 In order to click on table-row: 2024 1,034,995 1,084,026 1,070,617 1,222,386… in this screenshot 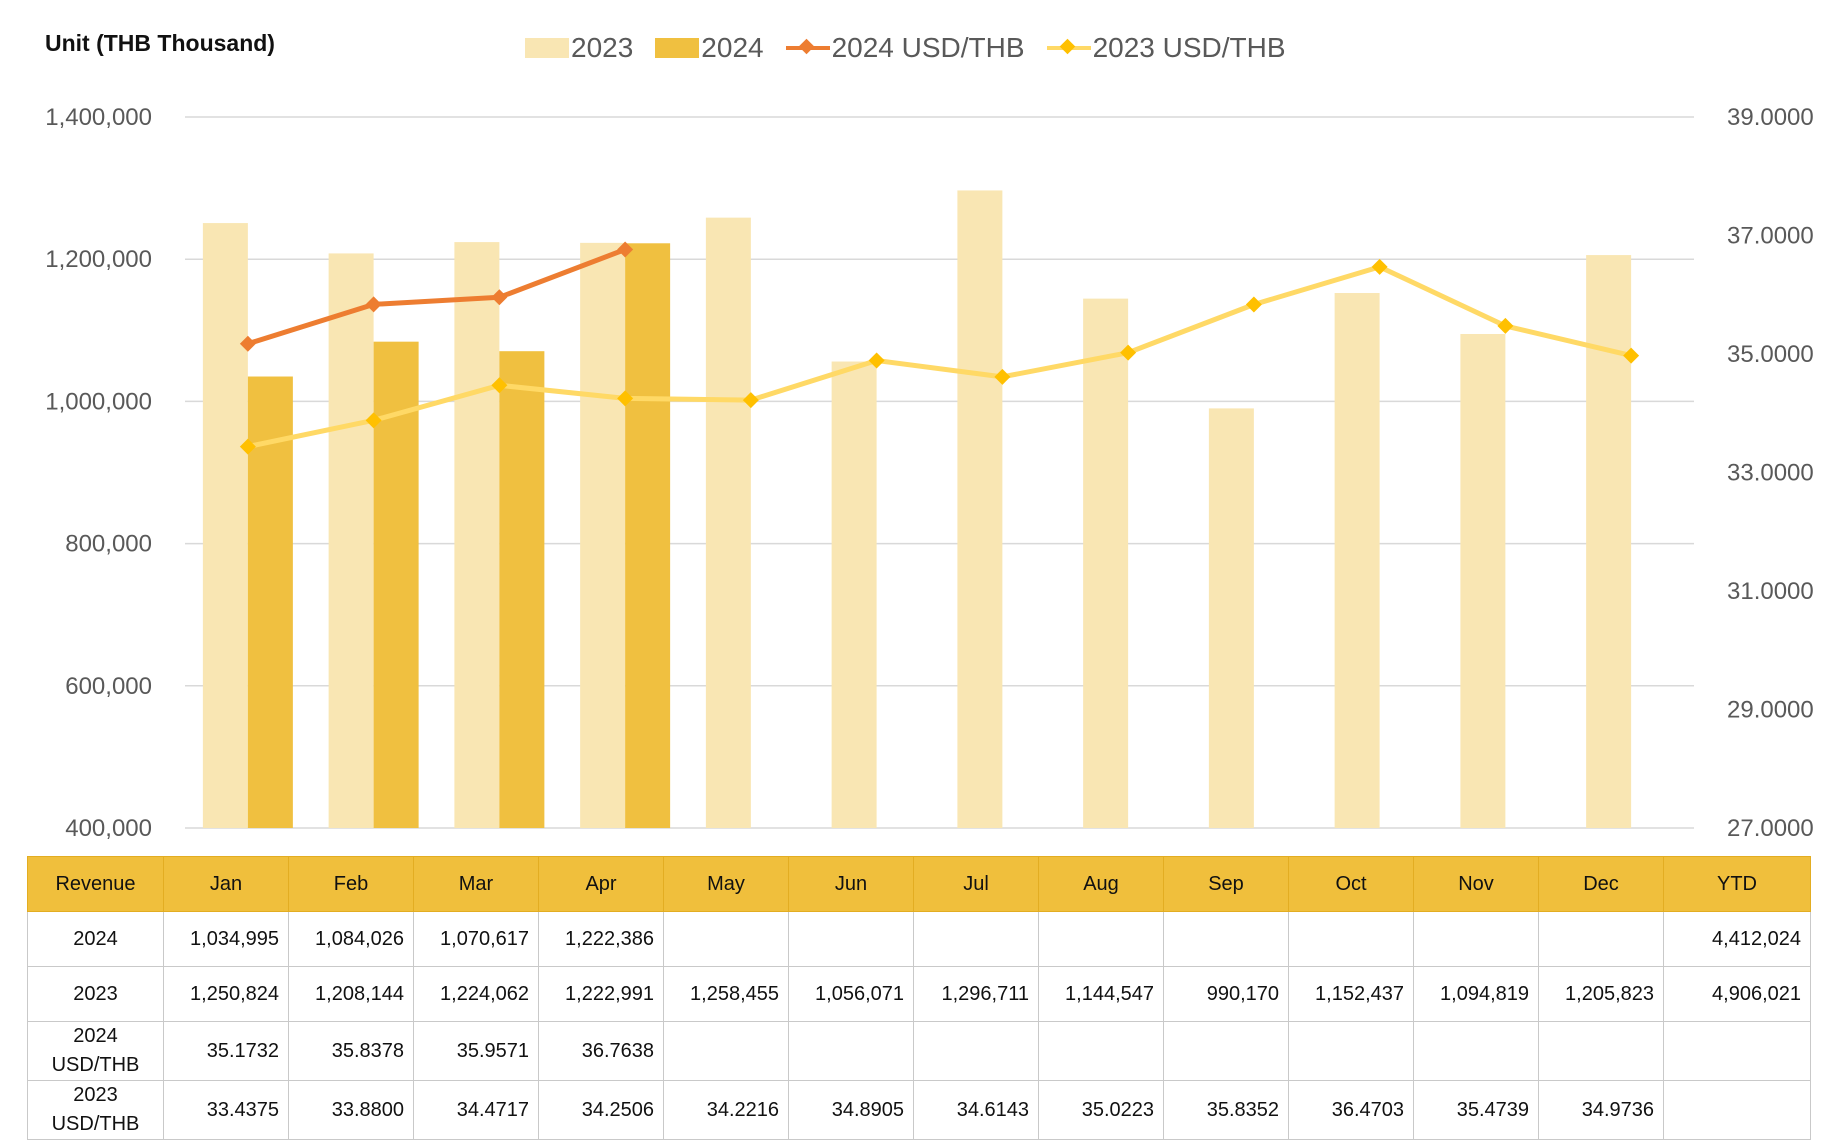, I will do `click(919, 939)`.